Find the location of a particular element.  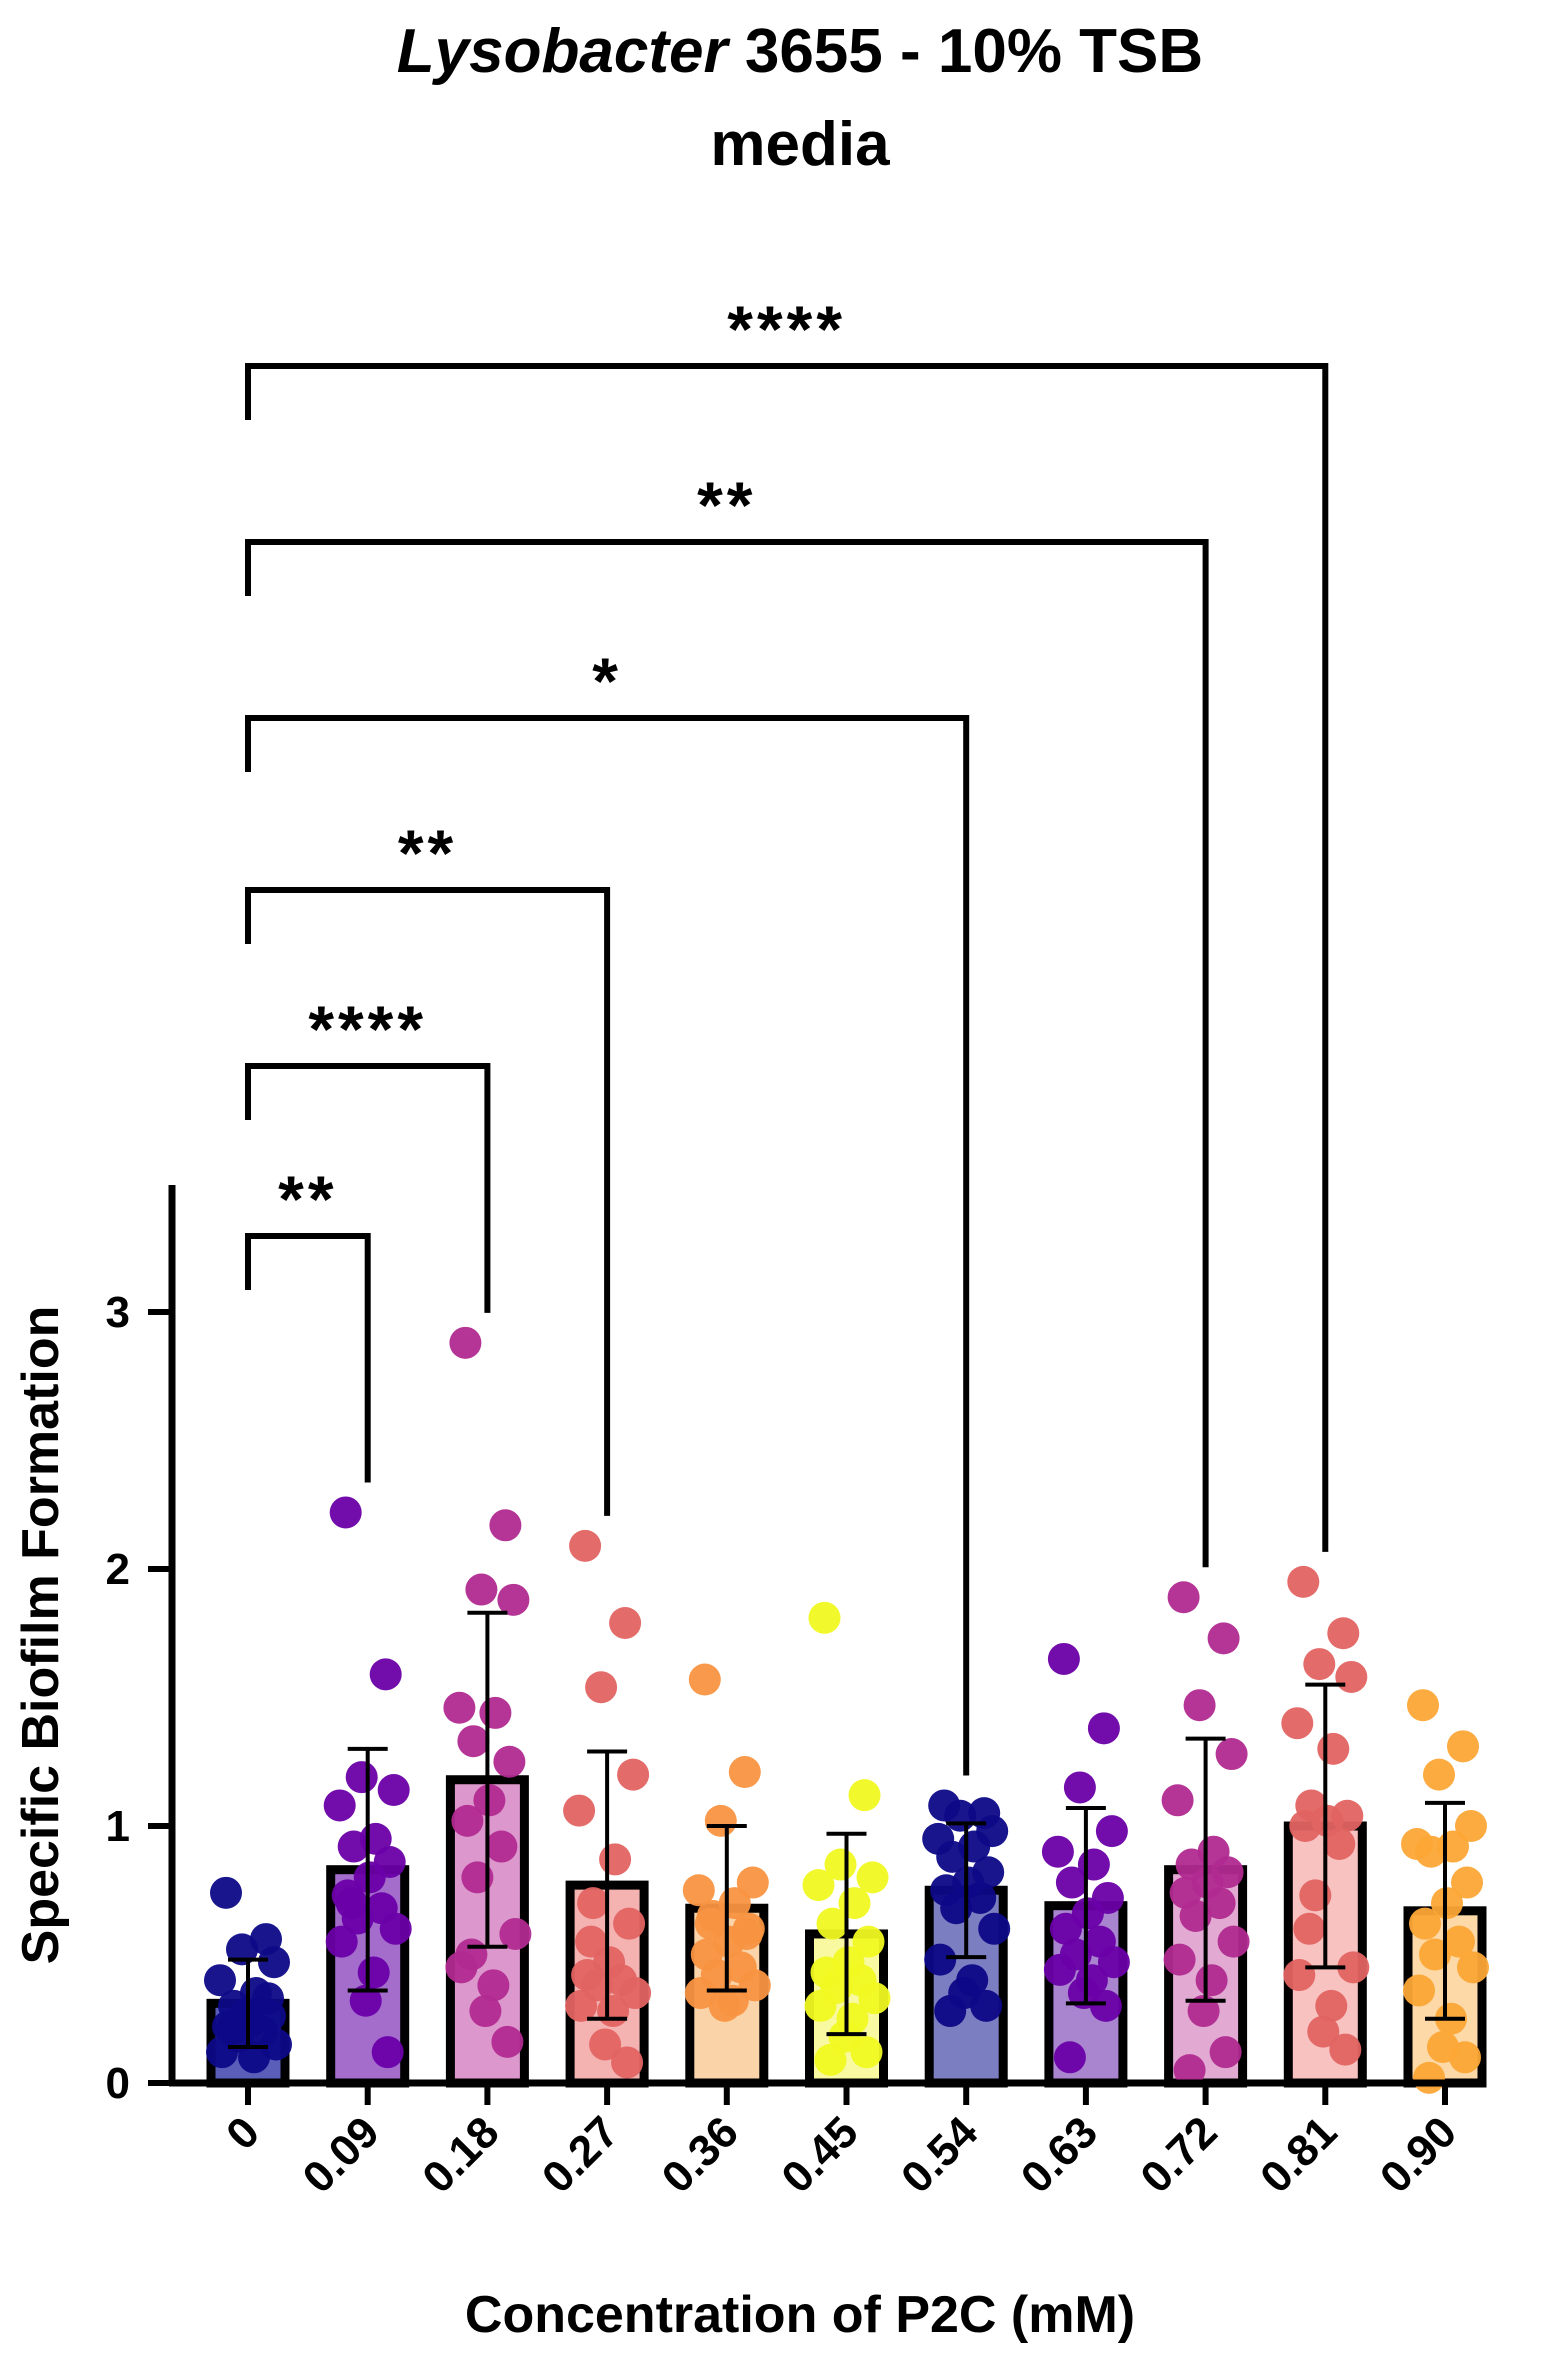

chart-title-rest: 3655 - 10% TSB is located at coordinates (966, 51).